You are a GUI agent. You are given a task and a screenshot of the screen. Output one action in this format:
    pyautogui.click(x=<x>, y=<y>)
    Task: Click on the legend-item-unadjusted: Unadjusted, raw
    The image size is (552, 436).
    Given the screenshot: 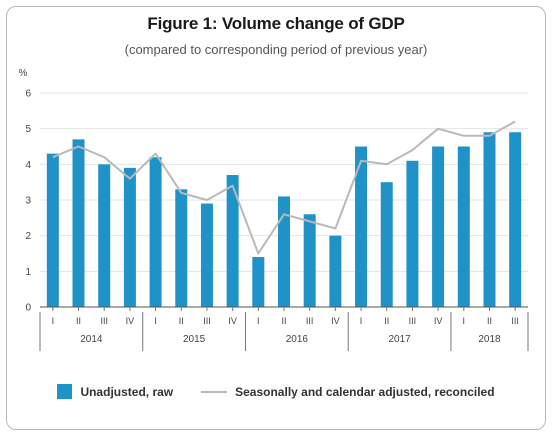 What is the action you would take?
    pyautogui.click(x=115, y=391)
    